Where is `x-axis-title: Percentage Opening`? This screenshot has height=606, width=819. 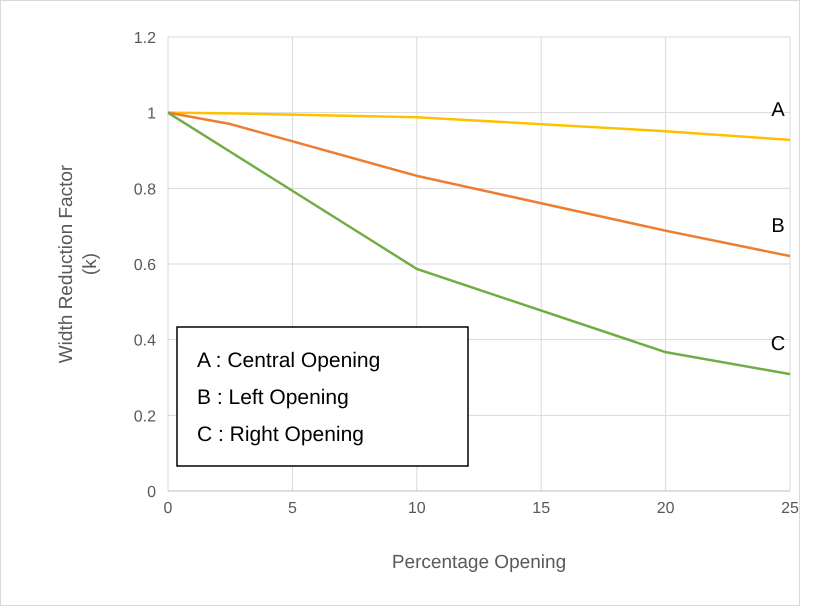
x-axis-title: Percentage Opening is located at coordinates (479, 562).